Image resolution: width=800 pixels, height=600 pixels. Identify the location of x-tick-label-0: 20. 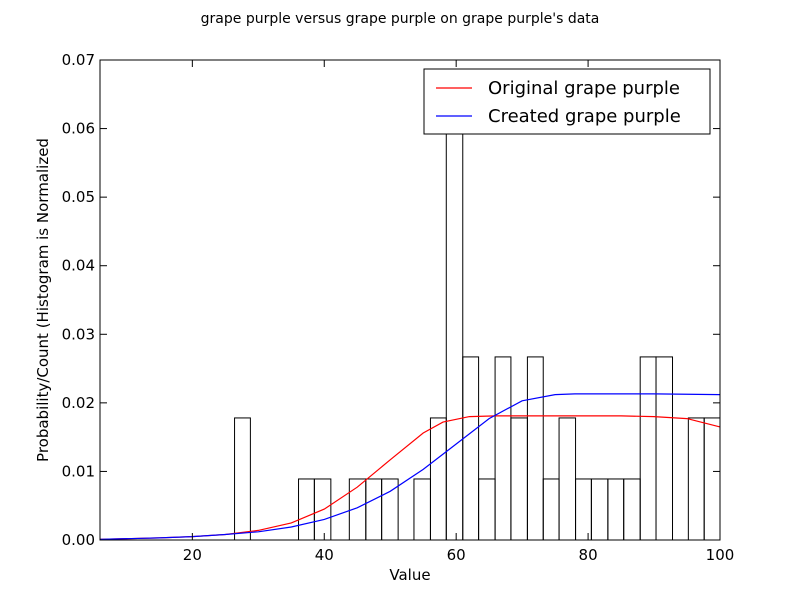
(192, 555).